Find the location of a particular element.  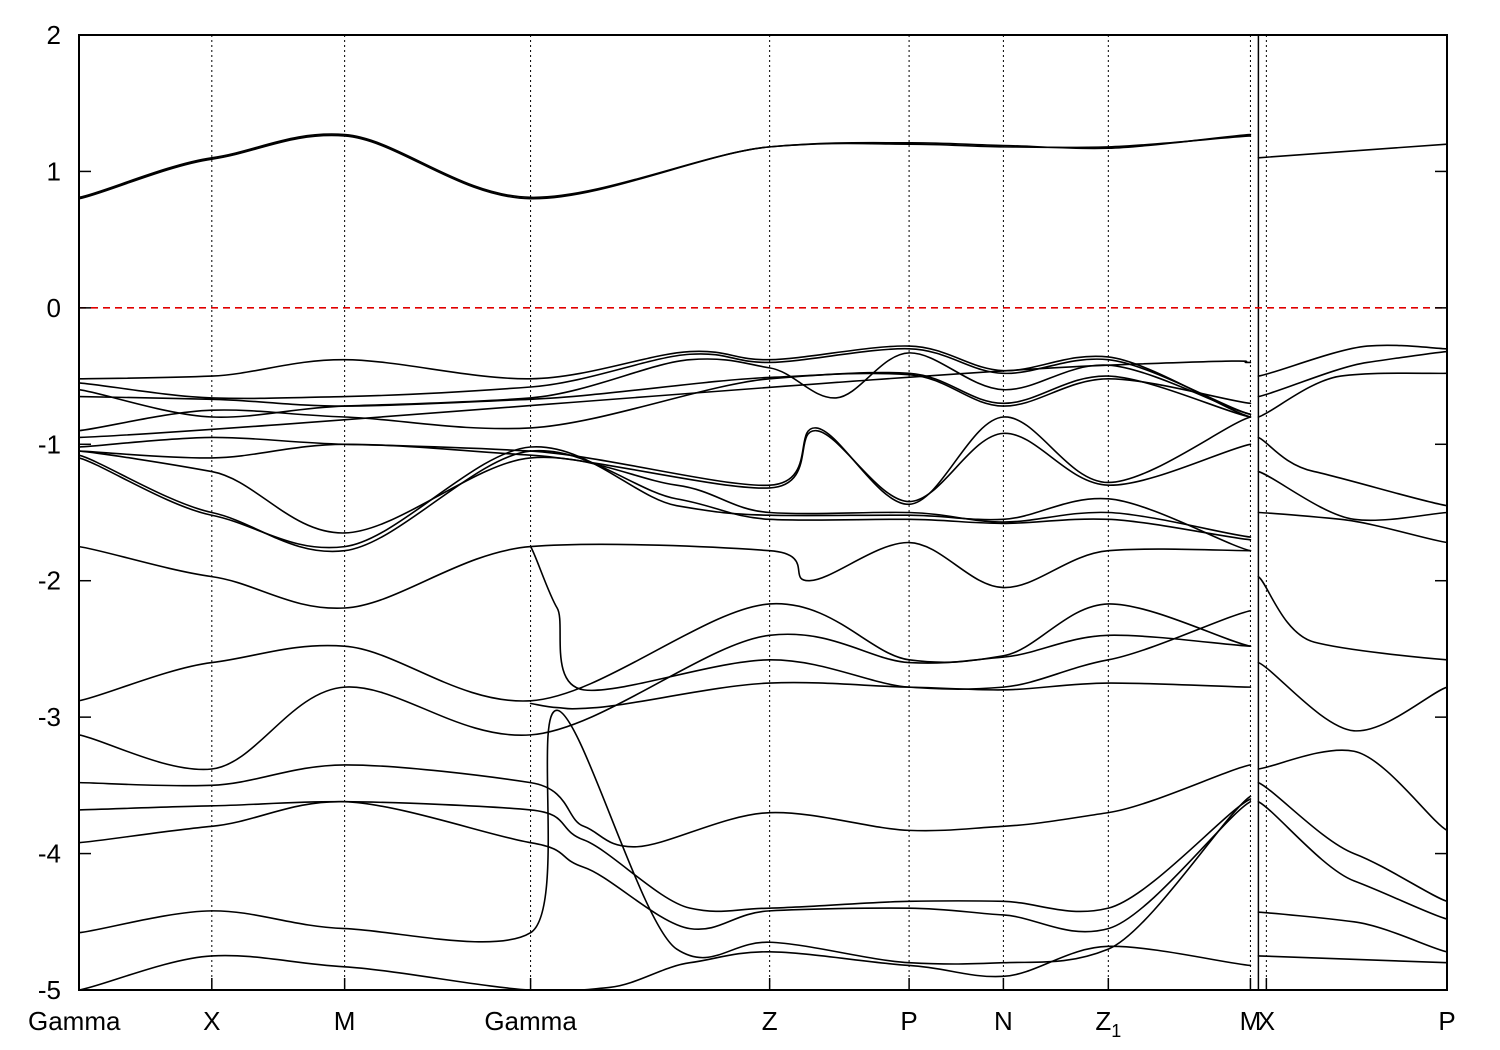

y-tick-label: -5 is located at coordinates (49, 990).